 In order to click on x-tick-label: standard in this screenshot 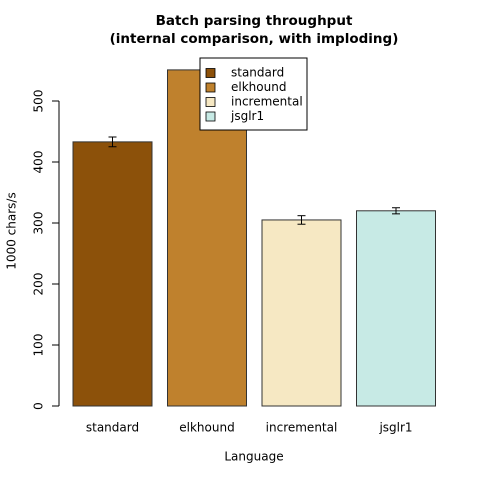, I will do `click(112, 428)`.